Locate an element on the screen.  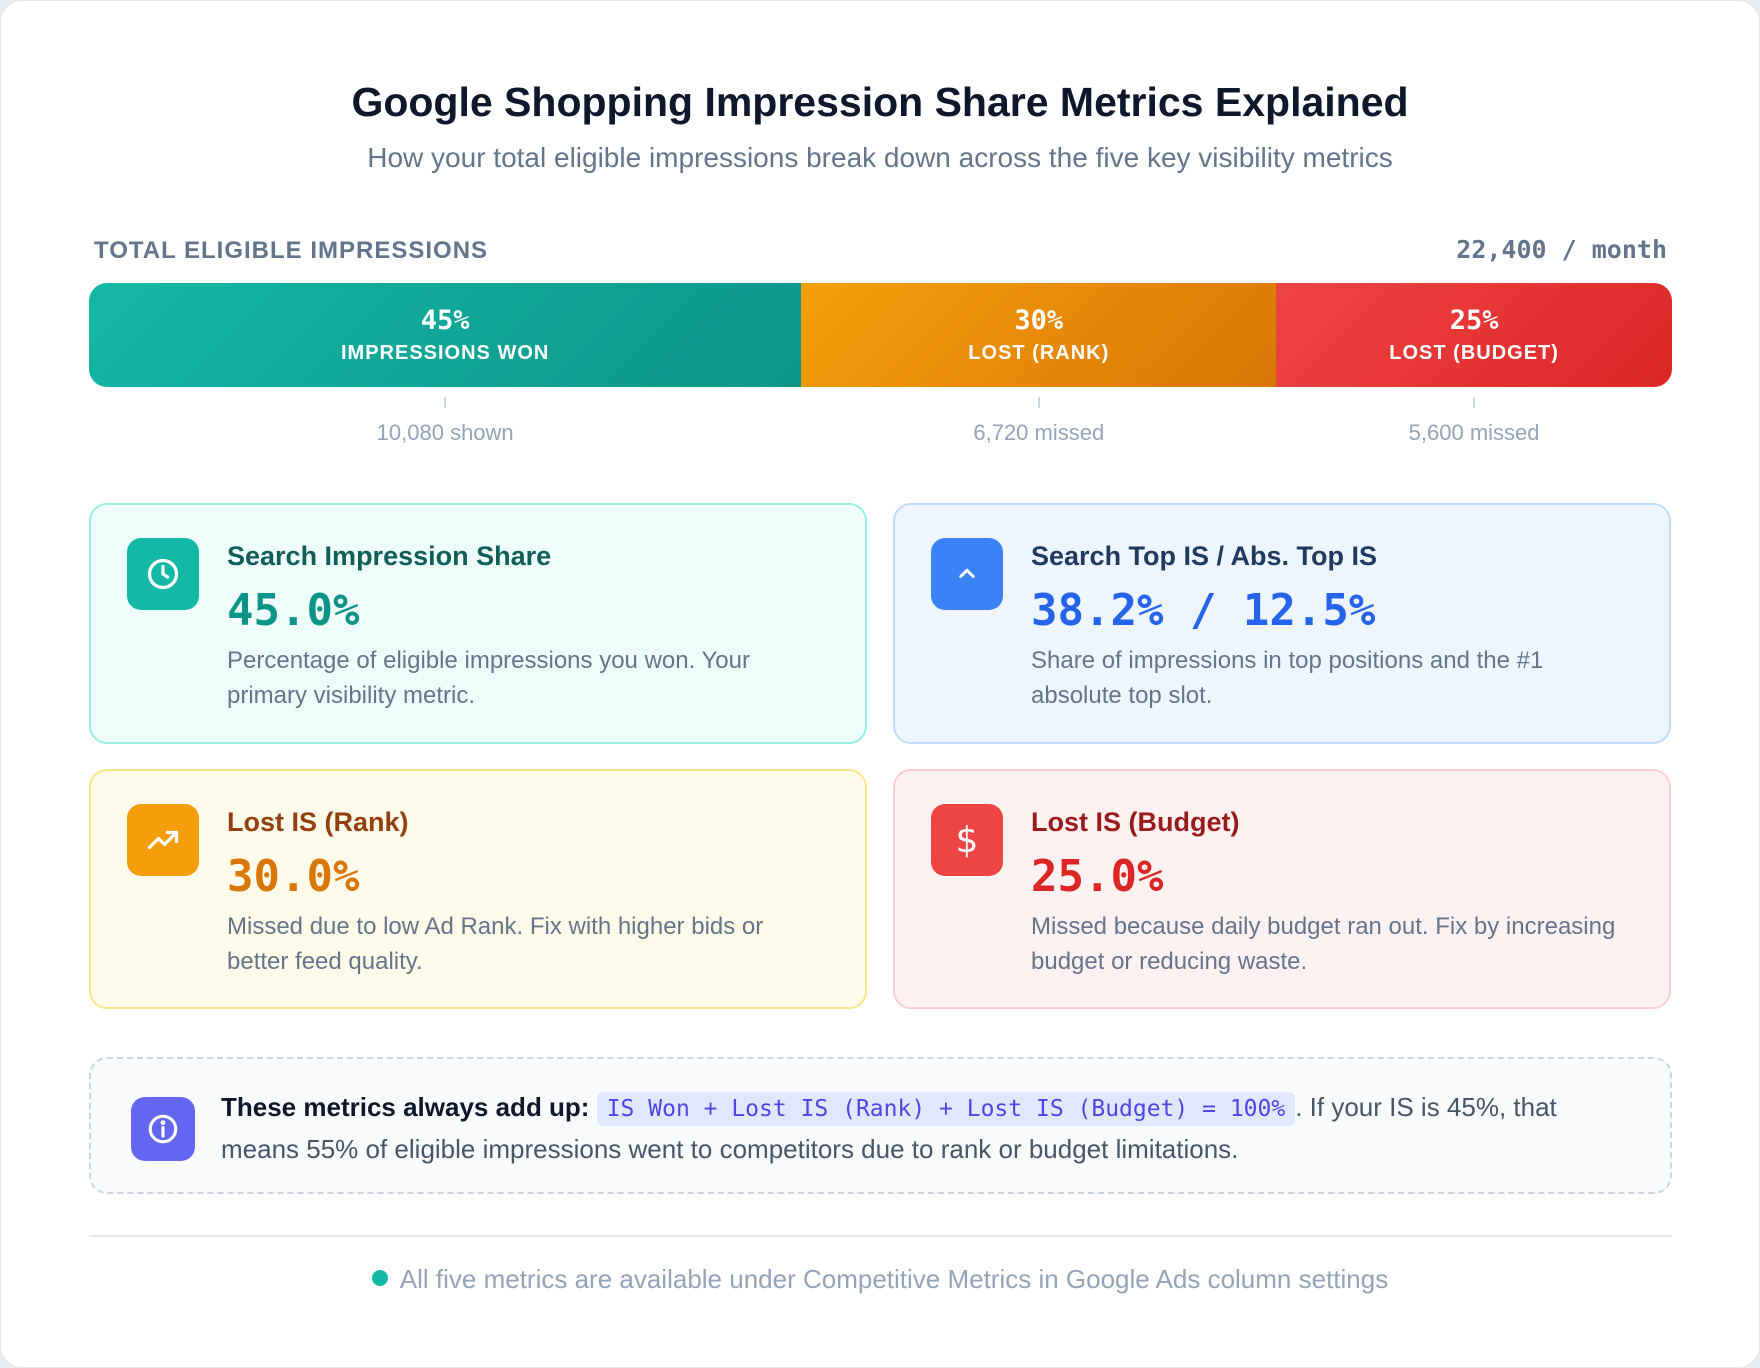
metric-value: 25.0% is located at coordinates (1097, 876).